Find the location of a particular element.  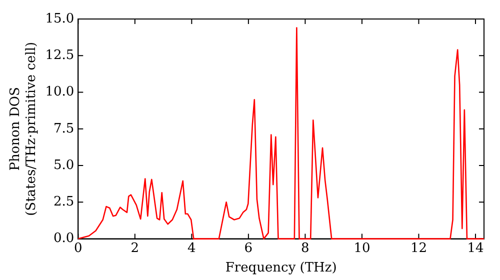

x-tick-label: 10 is located at coordinates (362, 248).